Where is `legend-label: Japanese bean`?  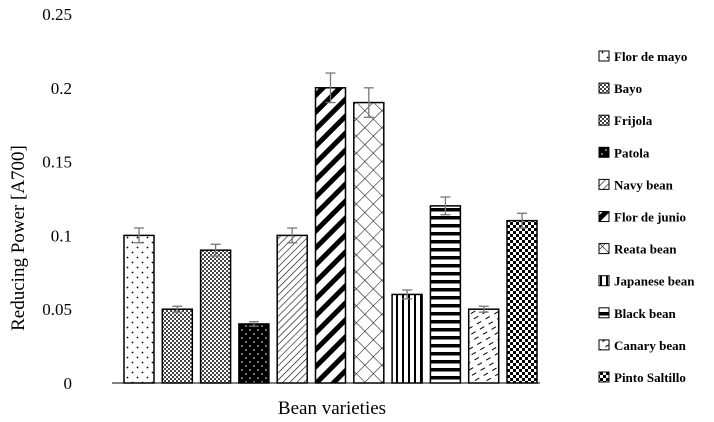 legend-label: Japanese bean is located at coordinates (654, 281).